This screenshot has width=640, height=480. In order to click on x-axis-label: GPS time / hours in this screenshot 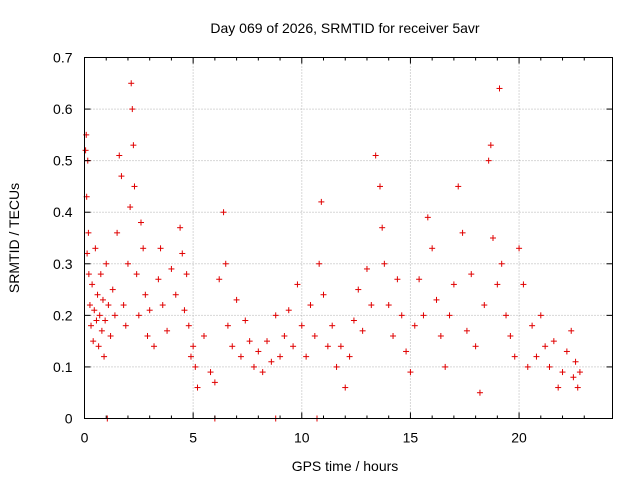, I will do `click(345, 466)`.